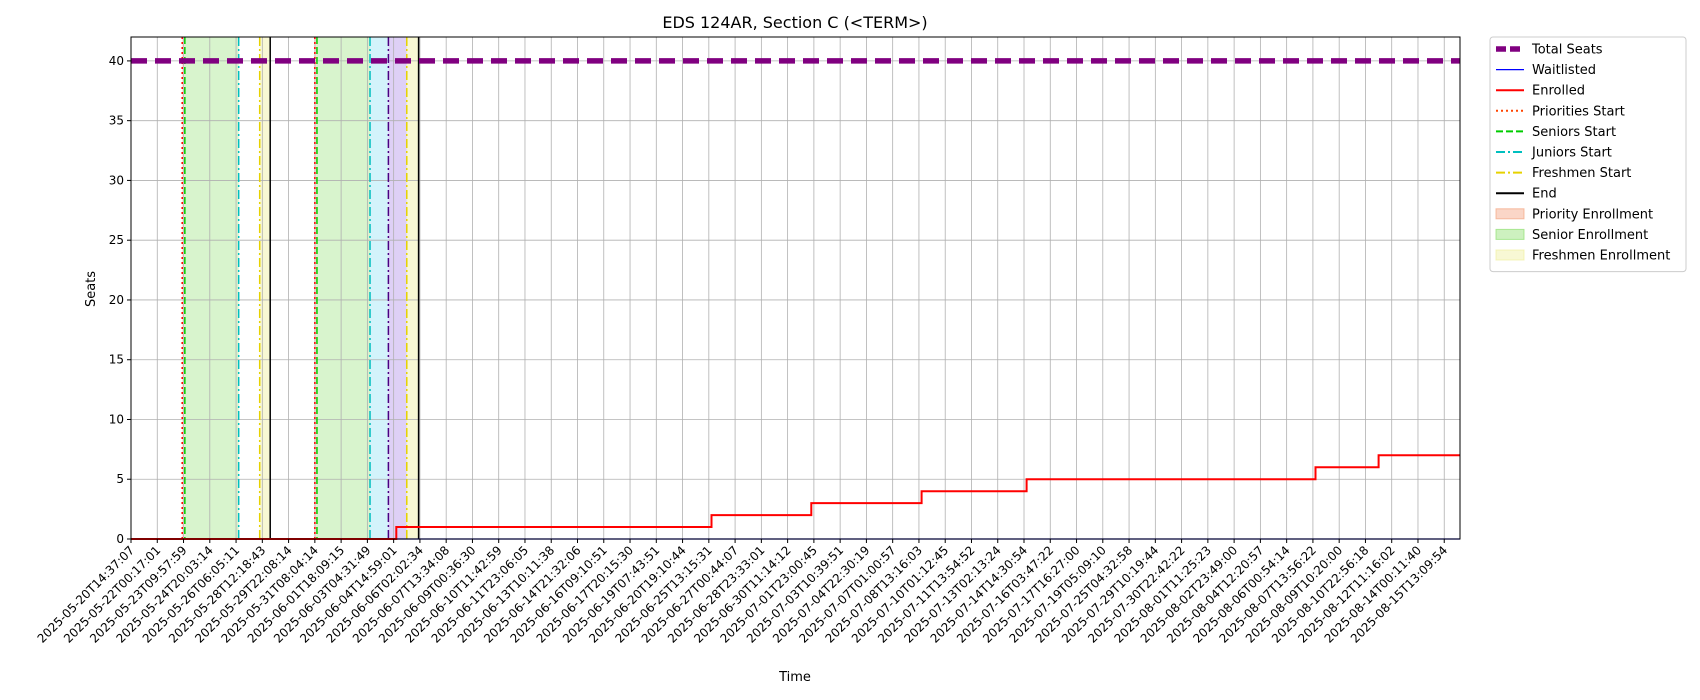  What do you see at coordinates (116, 61) in the screenshot?
I see `y-tick-label: 40` at bounding box center [116, 61].